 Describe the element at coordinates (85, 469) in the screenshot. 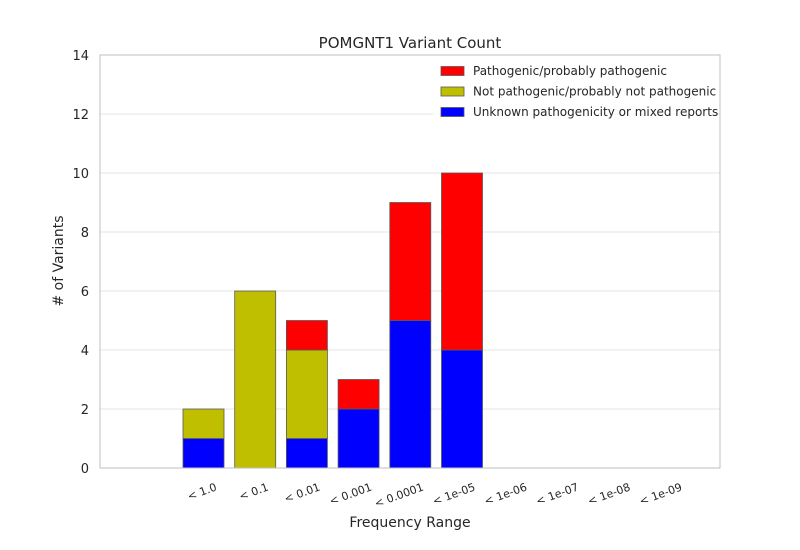

I see `y-tick-label: 0` at that location.